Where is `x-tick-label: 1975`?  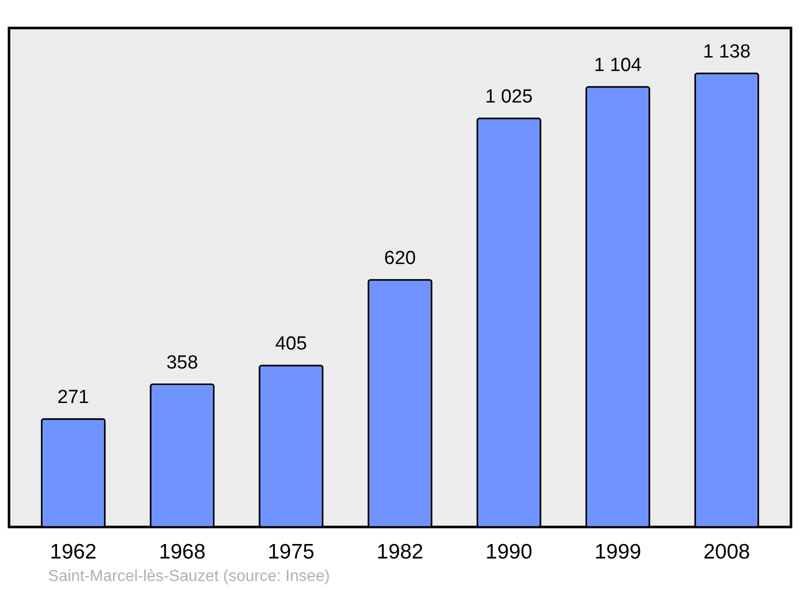
x-tick-label: 1975 is located at coordinates (291, 552).